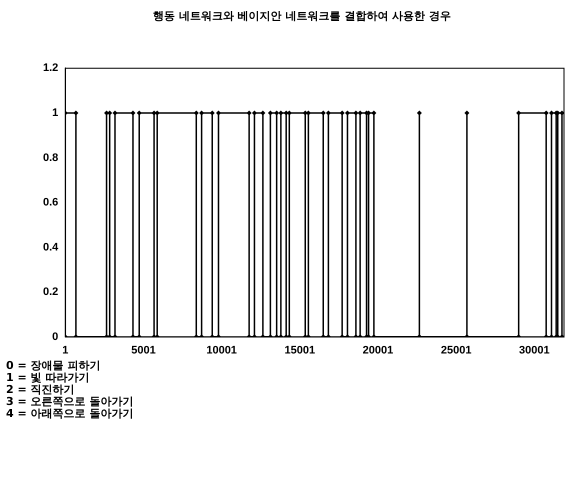  Describe the element at coordinates (456, 350) in the screenshot. I see `x-tick-label: 25001` at that location.